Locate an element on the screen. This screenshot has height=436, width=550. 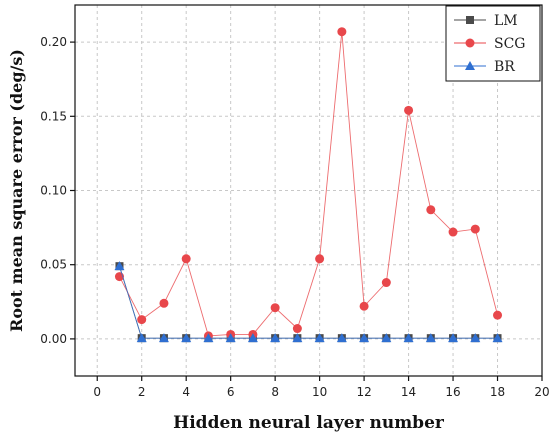
y-tick-label: 0.15 is located at coordinates (53, 116).